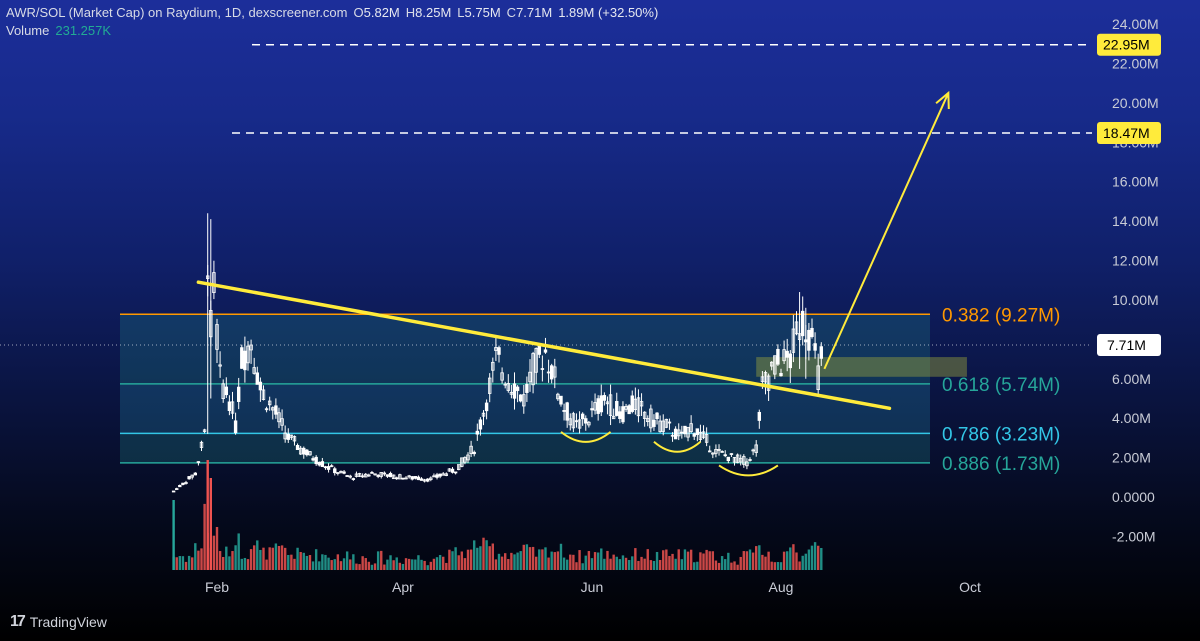 The width and height of the screenshot is (1200, 641). Describe the element at coordinates (68, 622) in the screenshot. I see `tradingview-brand: TradingView` at that location.